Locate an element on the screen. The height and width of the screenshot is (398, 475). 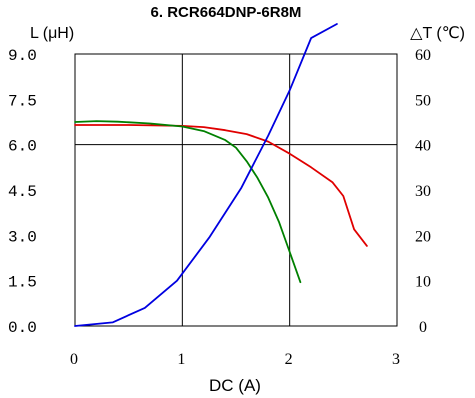
y-left-tick-label: 7.5 is located at coordinates (22, 101).